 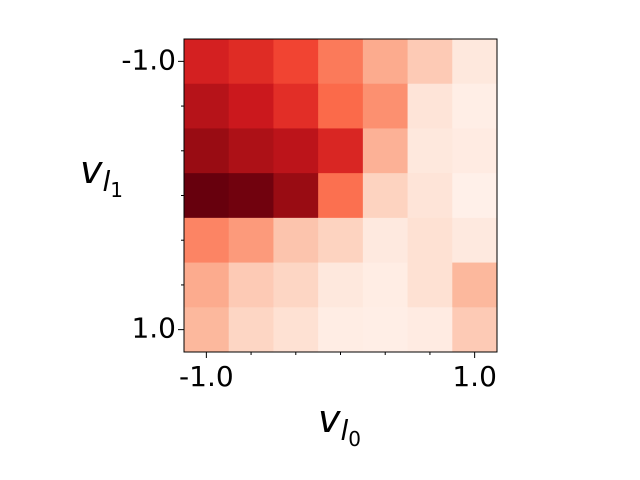 What do you see at coordinates (474, 376) in the screenshot?
I see `x-tick-label: 1.0` at bounding box center [474, 376].